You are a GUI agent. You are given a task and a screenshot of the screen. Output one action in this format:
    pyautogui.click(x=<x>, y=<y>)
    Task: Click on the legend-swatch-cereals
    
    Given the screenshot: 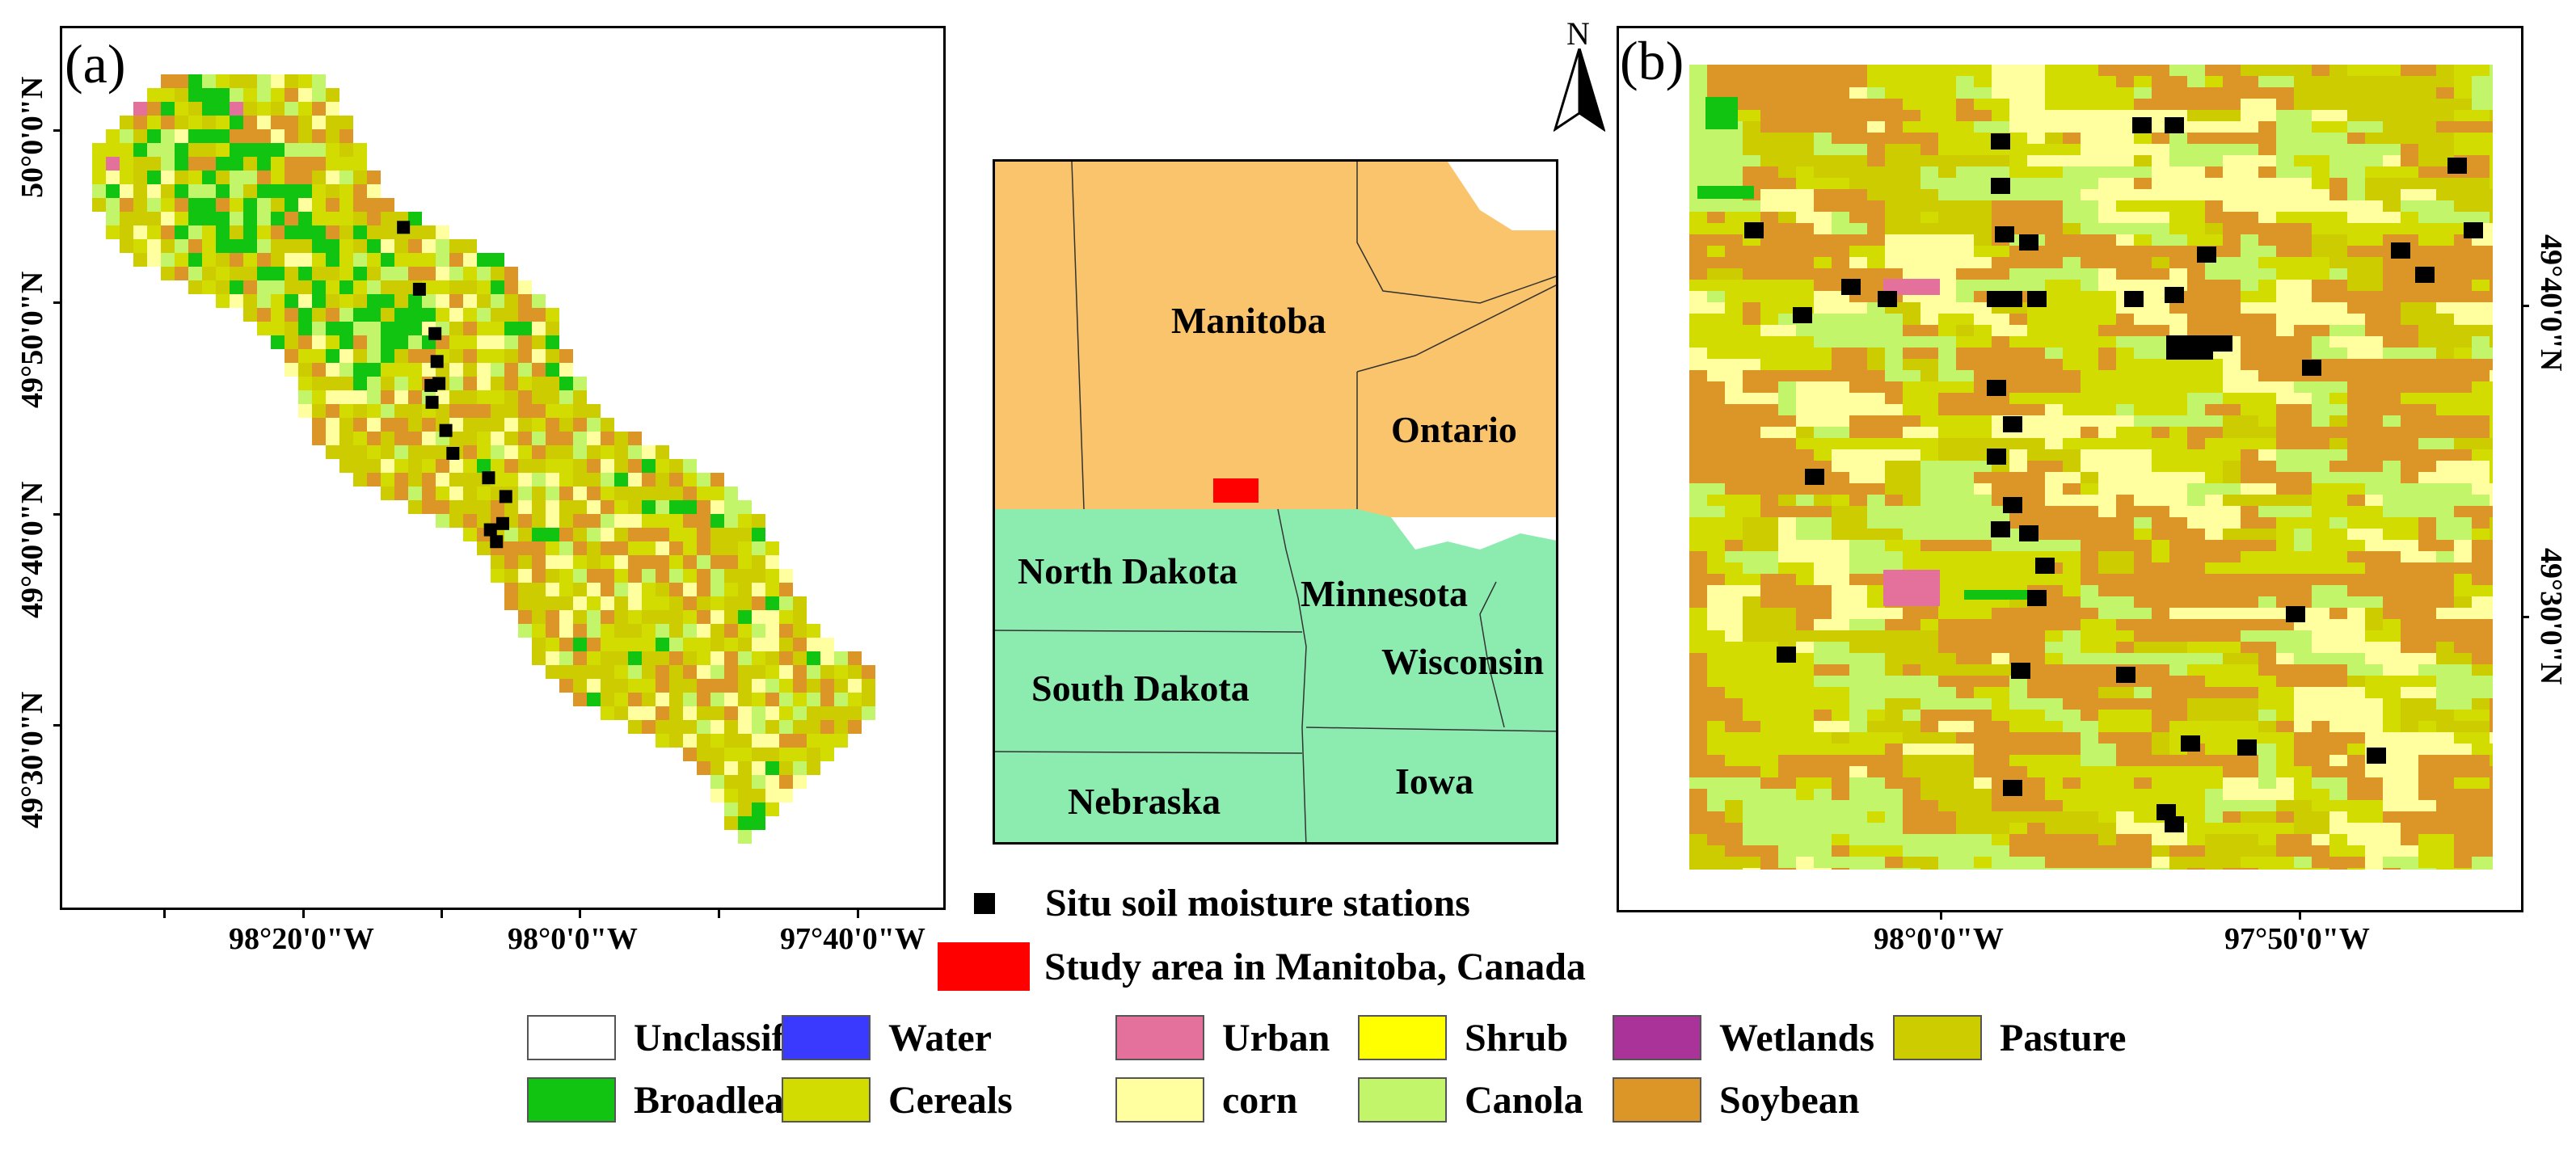 What is the action you would take?
    pyautogui.click(x=827, y=1100)
    